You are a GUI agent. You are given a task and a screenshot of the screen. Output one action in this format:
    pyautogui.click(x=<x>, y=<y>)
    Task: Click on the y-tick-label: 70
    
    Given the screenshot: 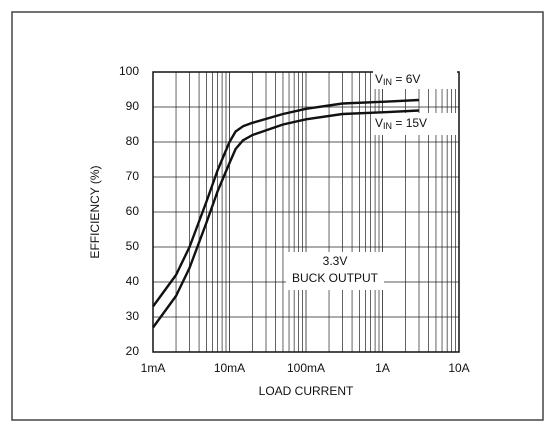 What is the action you would take?
    pyautogui.click(x=133, y=176)
    